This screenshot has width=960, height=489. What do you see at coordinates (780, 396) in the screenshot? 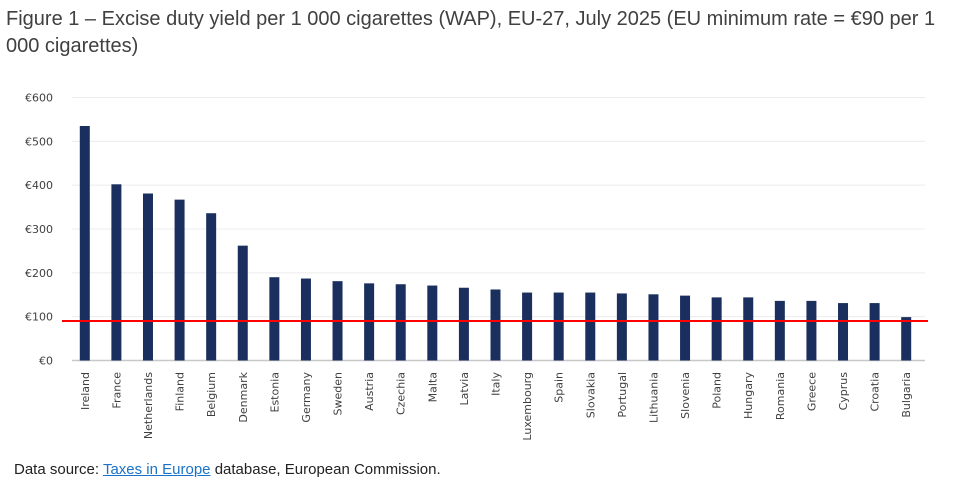
I see `x-tick-label: Romania` at bounding box center [780, 396].